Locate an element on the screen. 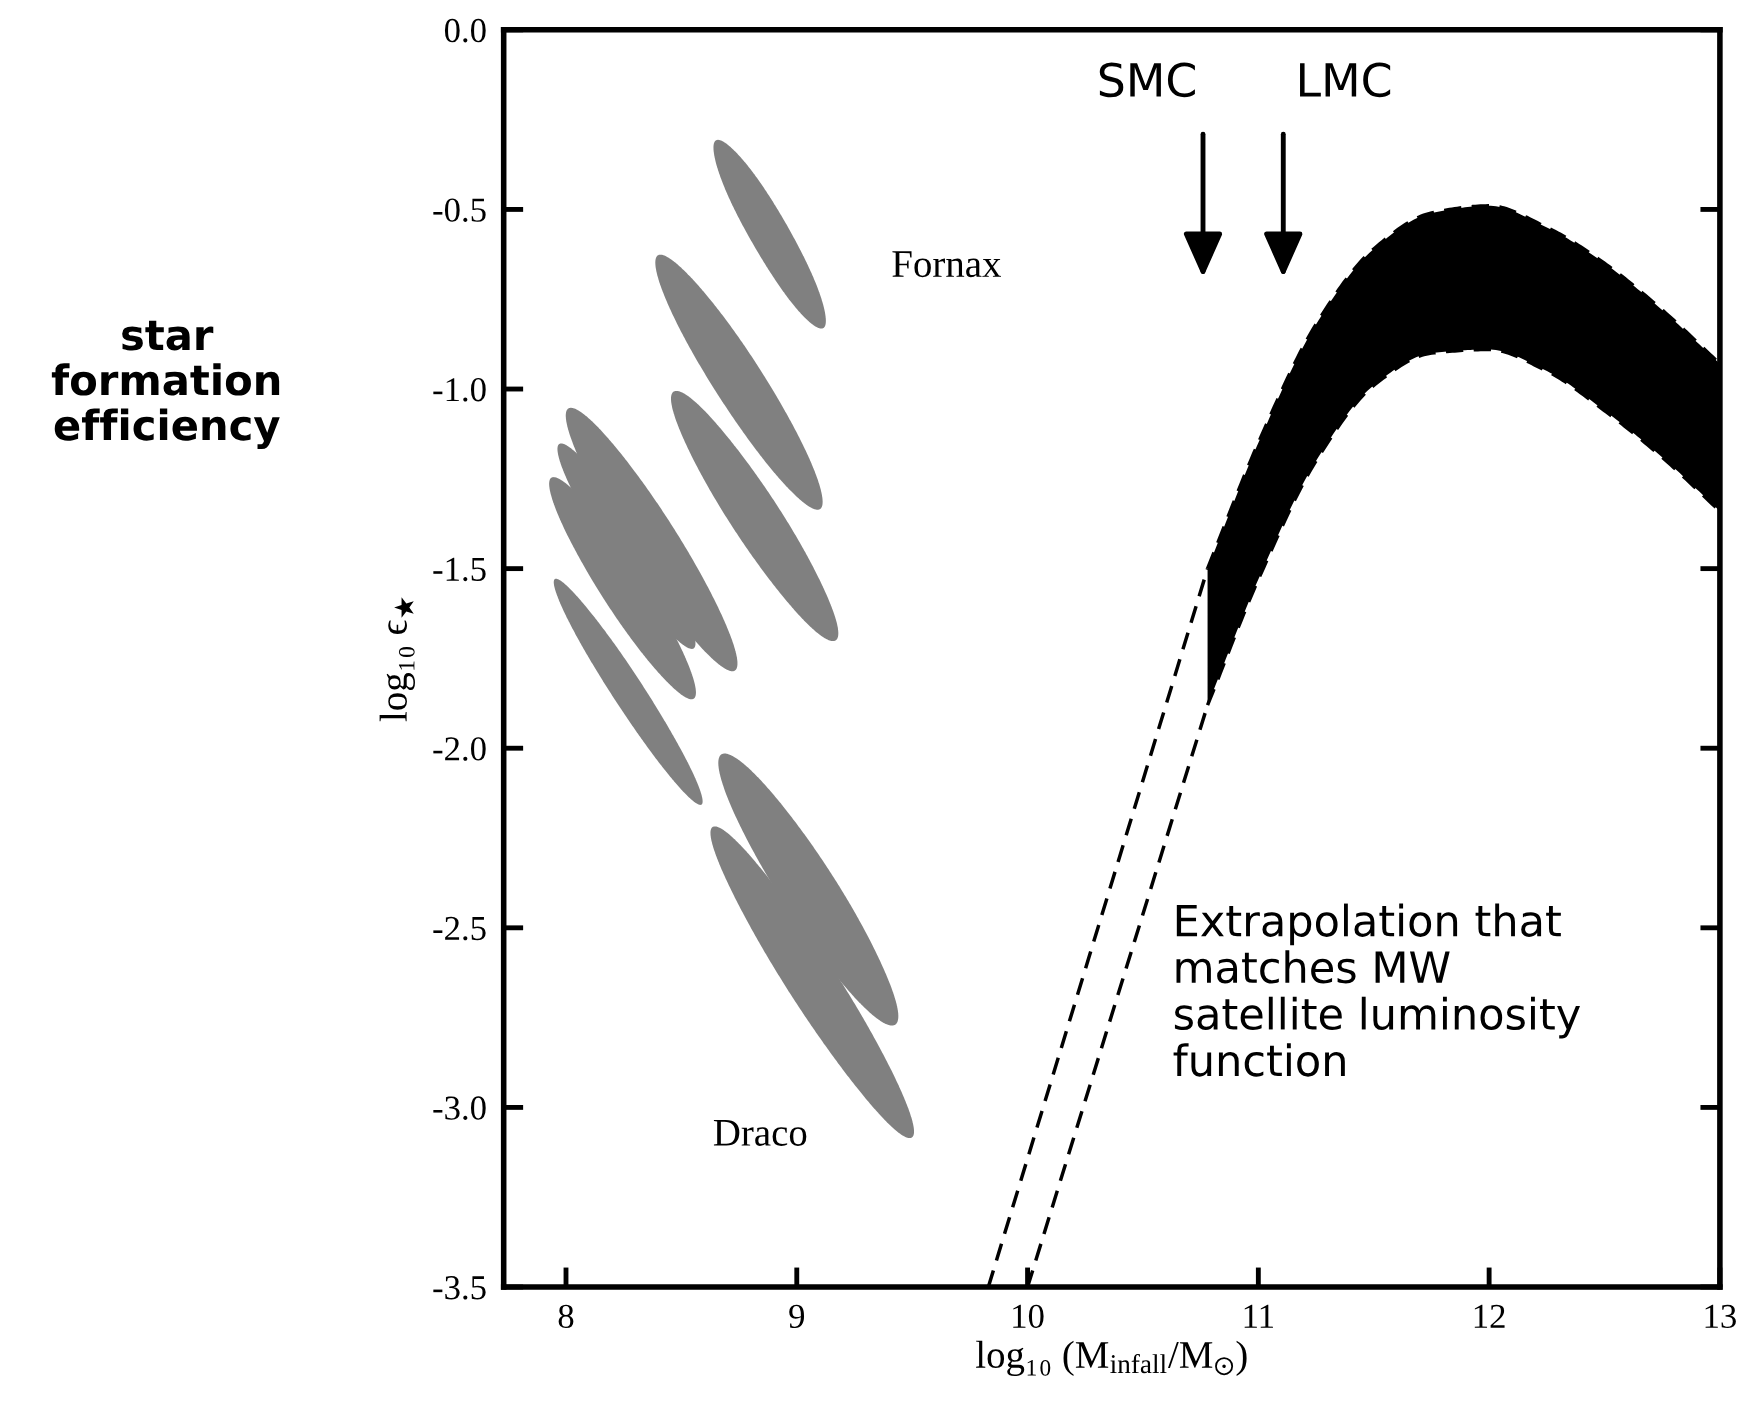 This screenshot has height=1421, width=1755. y-tick-label: -3.5 is located at coordinates (459, 1288).